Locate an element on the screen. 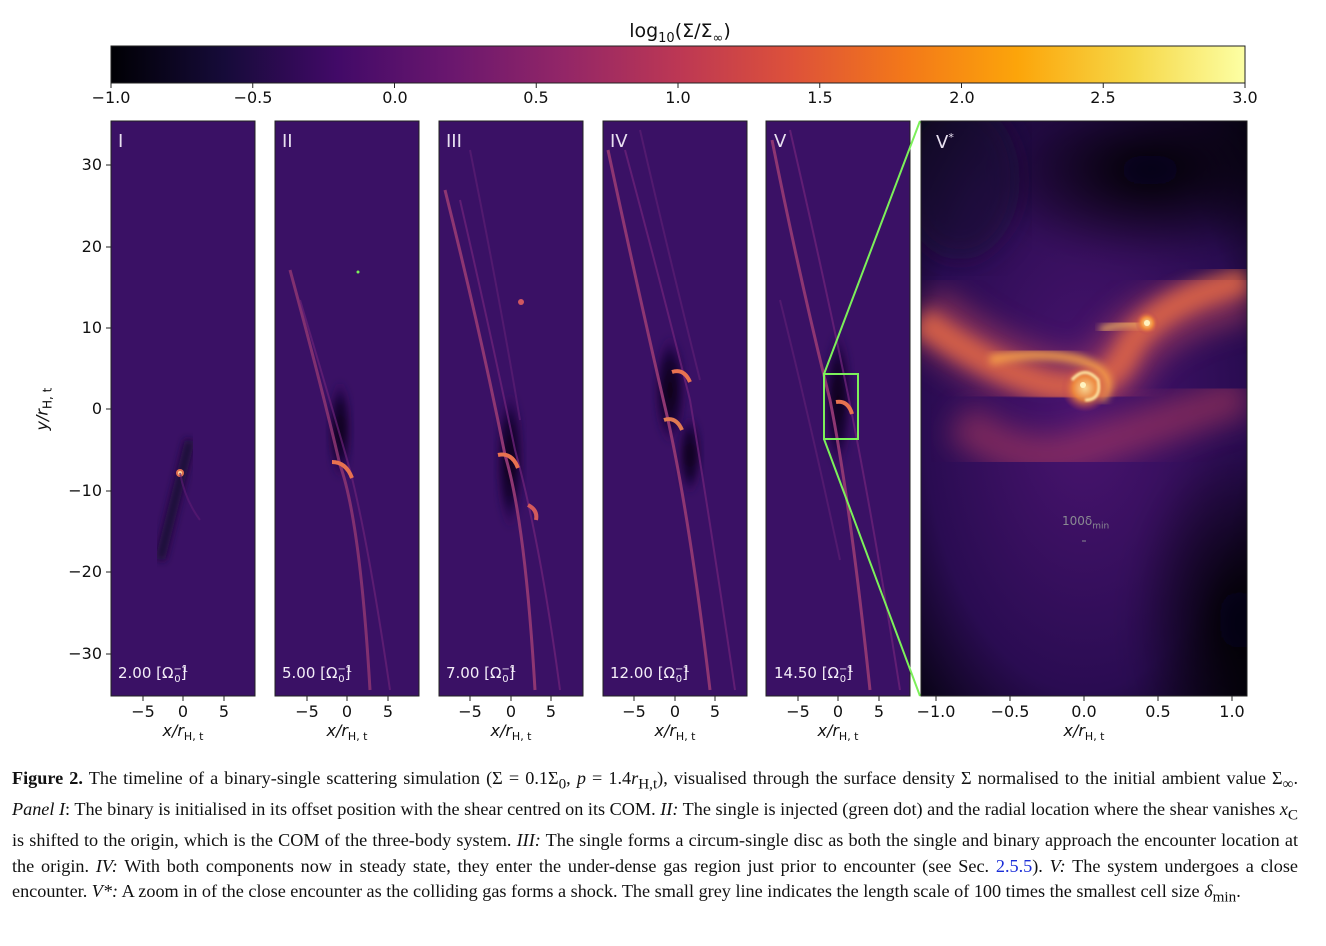 This screenshot has height=946, width=1326. time-label: 7.00 [Ω−10] is located at coordinates (481, 674).